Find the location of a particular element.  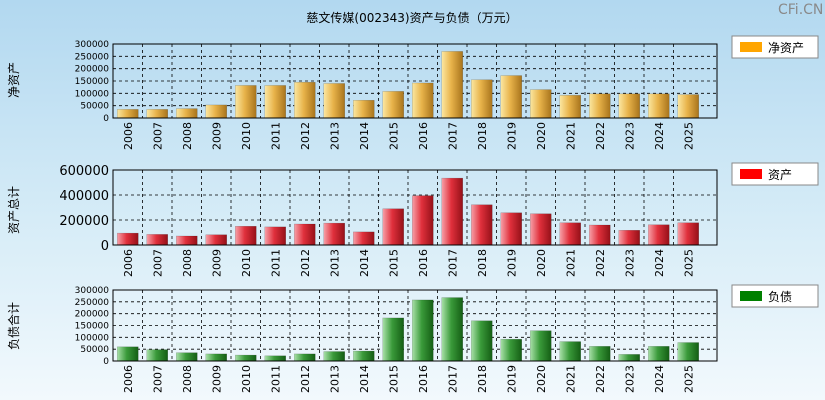

bar-2011 is located at coordinates (275, 358).